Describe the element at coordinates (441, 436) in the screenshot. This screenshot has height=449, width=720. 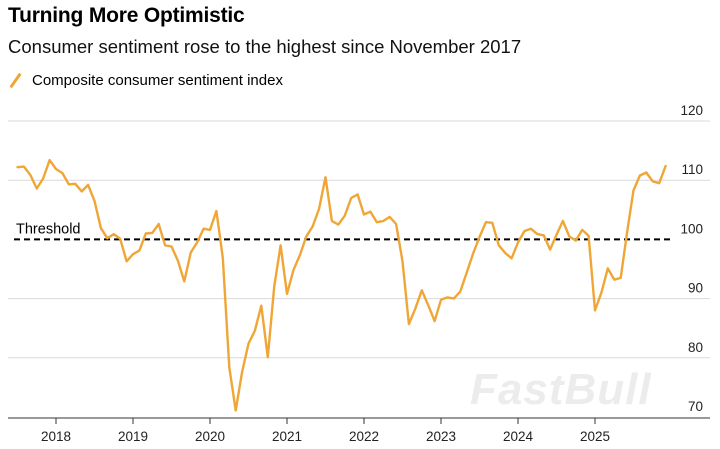
I see `x-tick-label-2023: 2023` at that location.